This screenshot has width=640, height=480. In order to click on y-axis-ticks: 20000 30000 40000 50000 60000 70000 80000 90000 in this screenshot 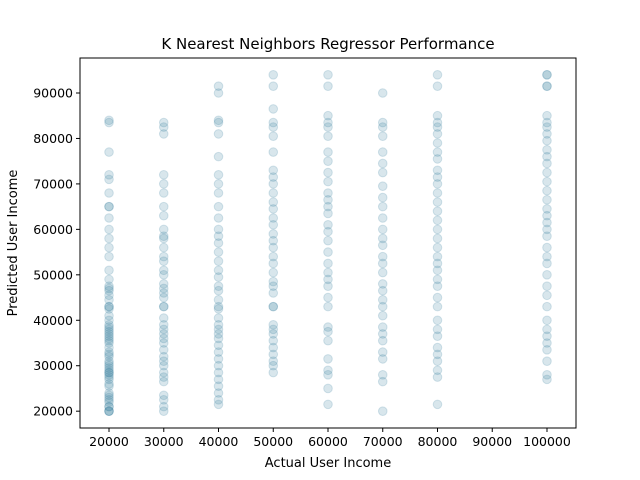, I will do `click(56, 252)`.